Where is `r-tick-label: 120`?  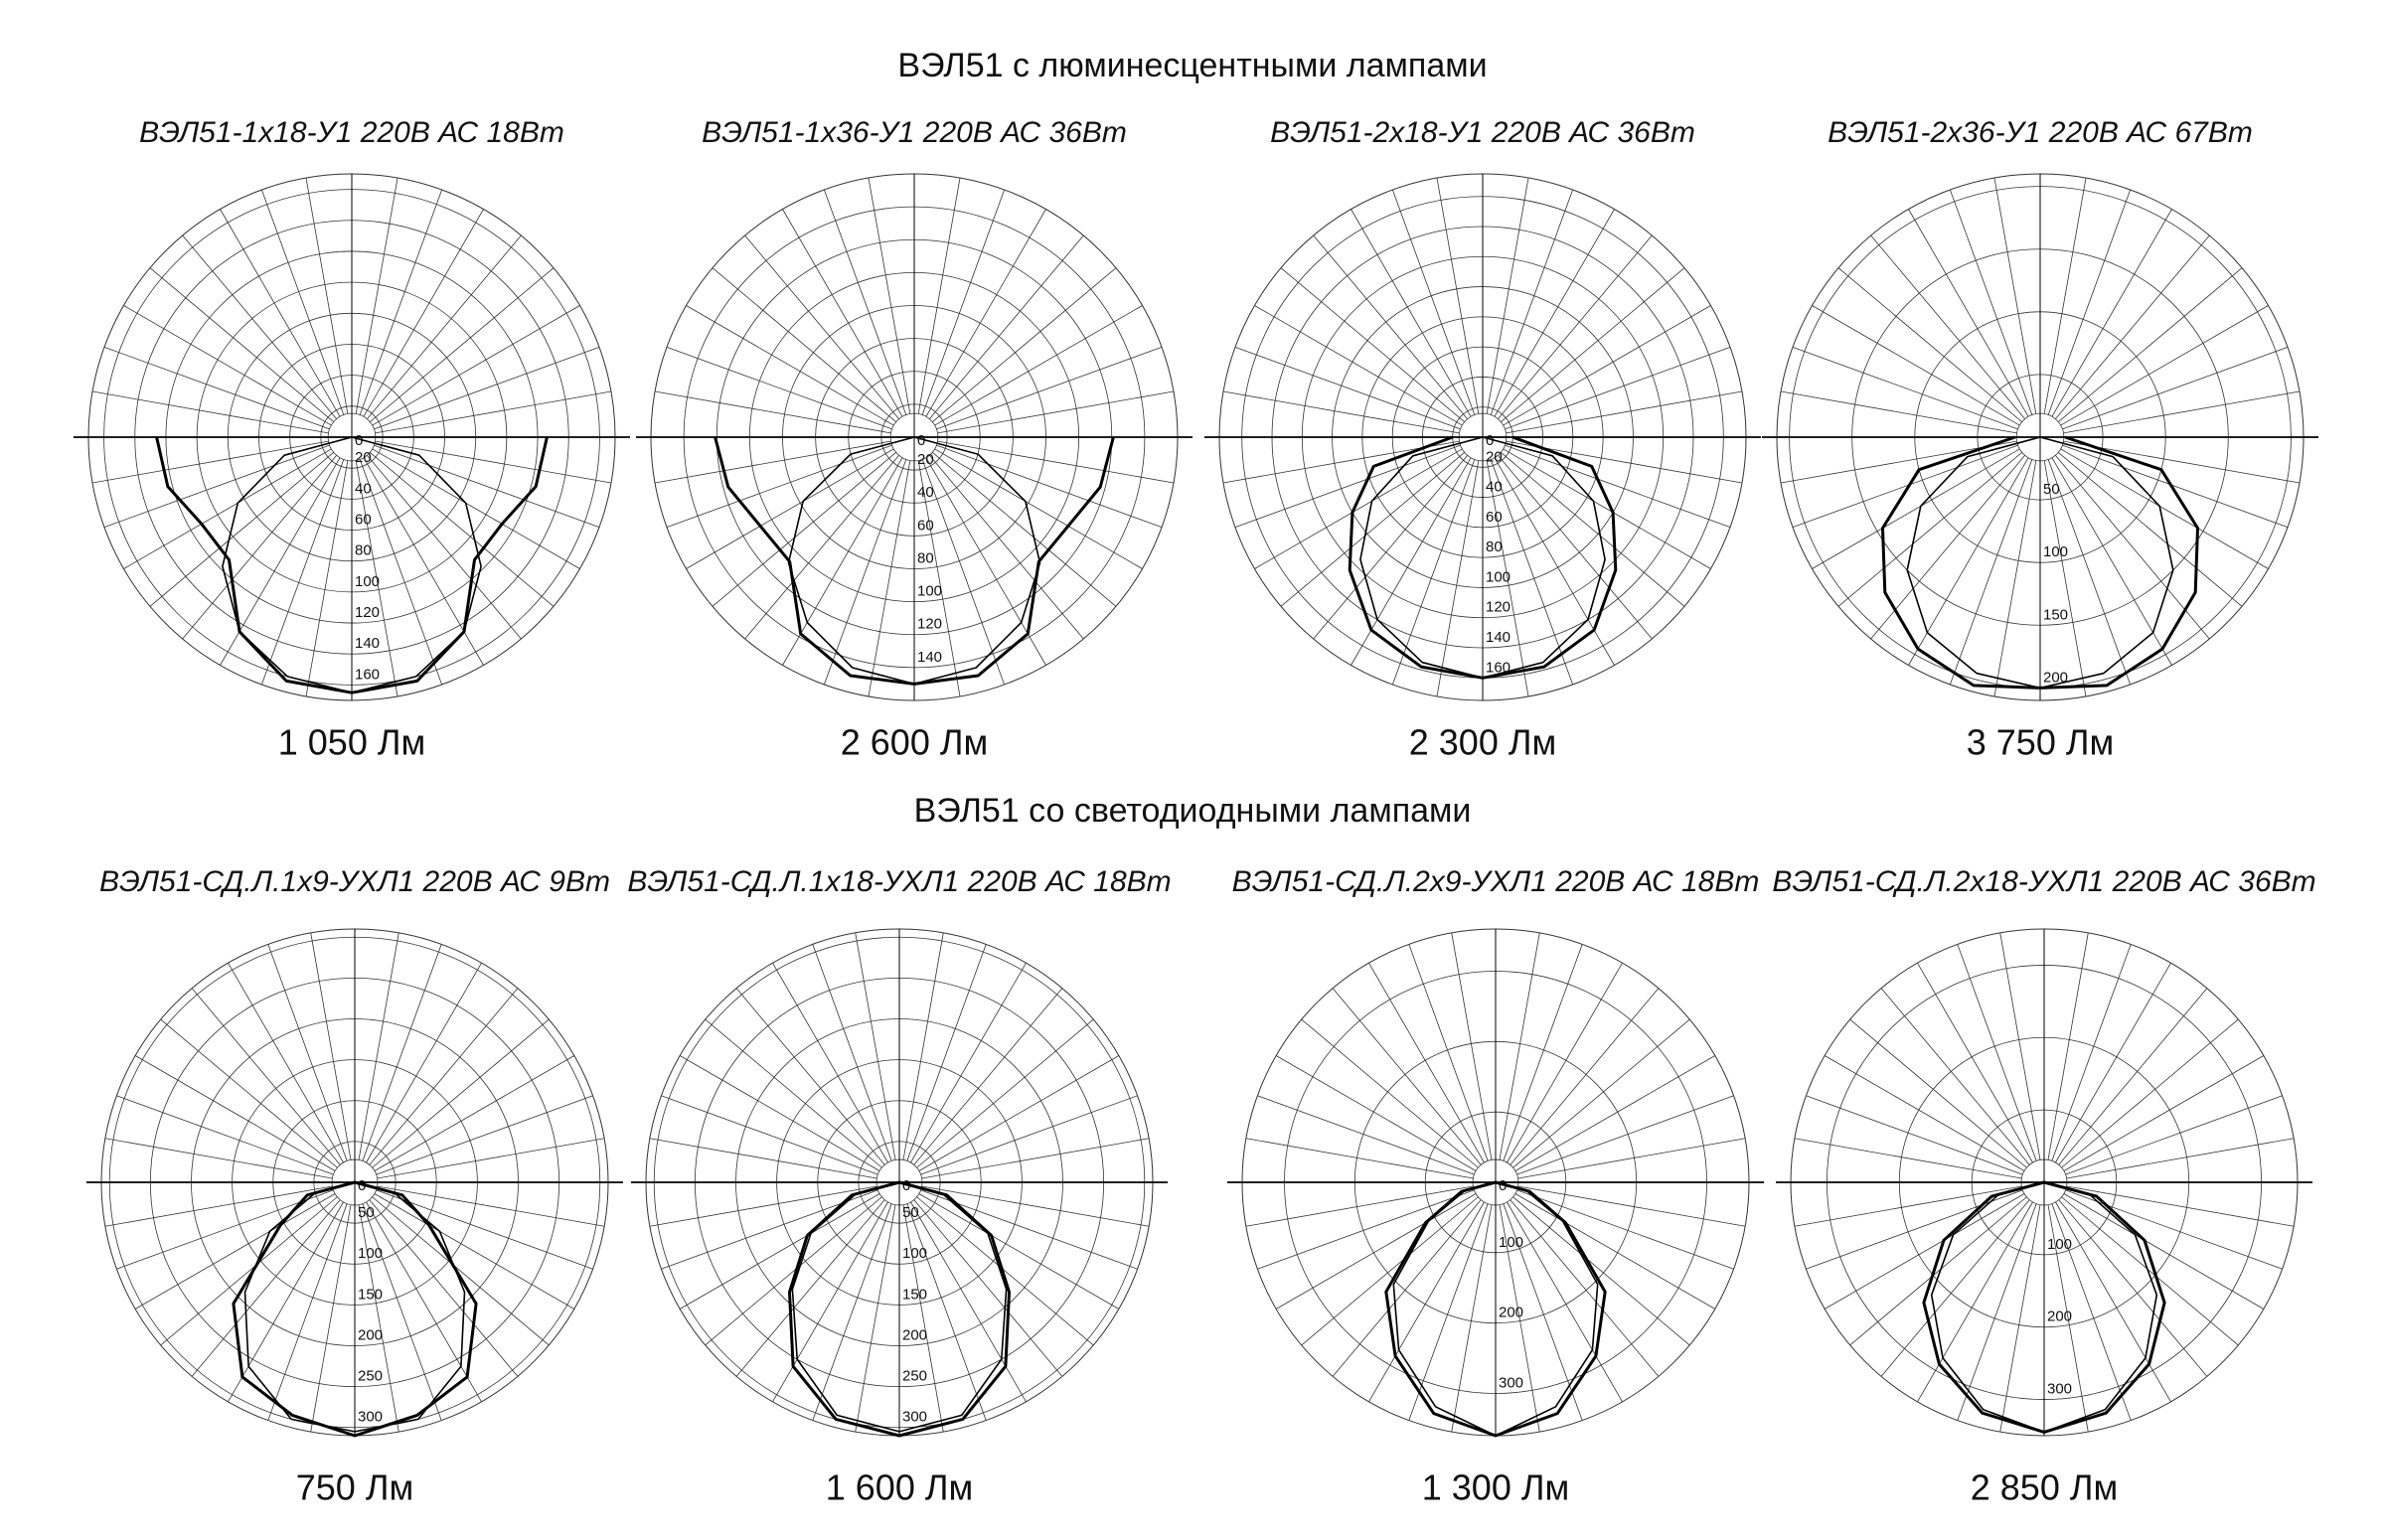 r-tick-label: 120 is located at coordinates (1498, 607).